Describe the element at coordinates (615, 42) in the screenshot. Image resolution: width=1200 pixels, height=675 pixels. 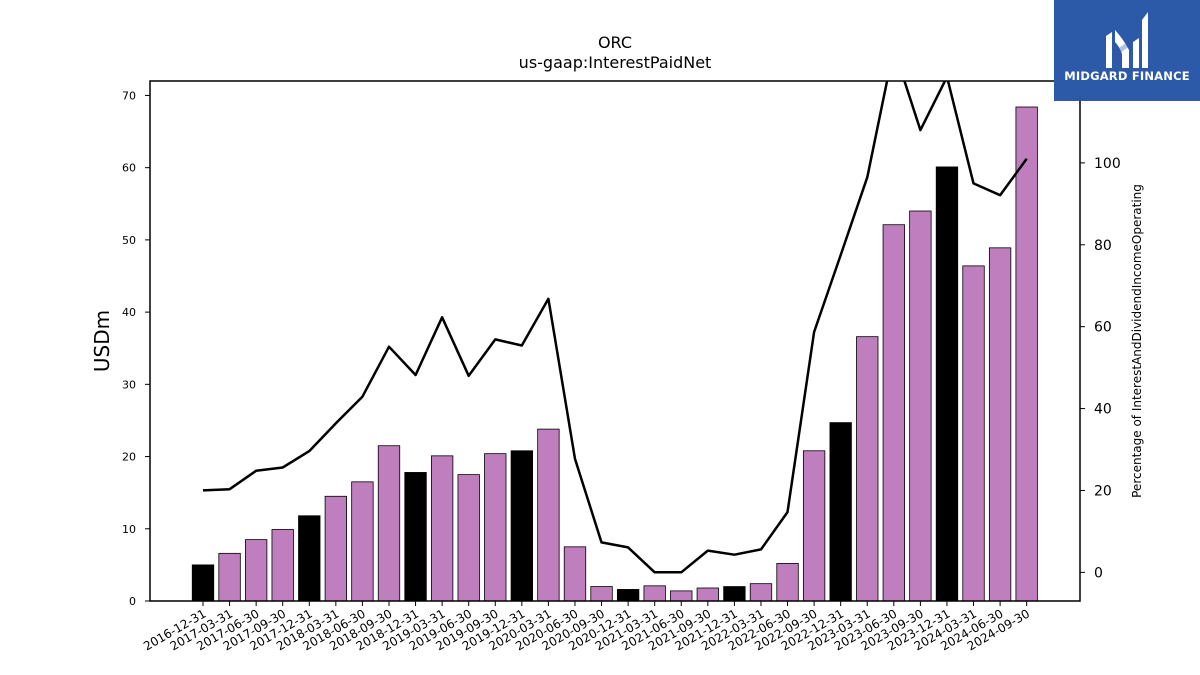
I see `chart-title: ORC` at that location.